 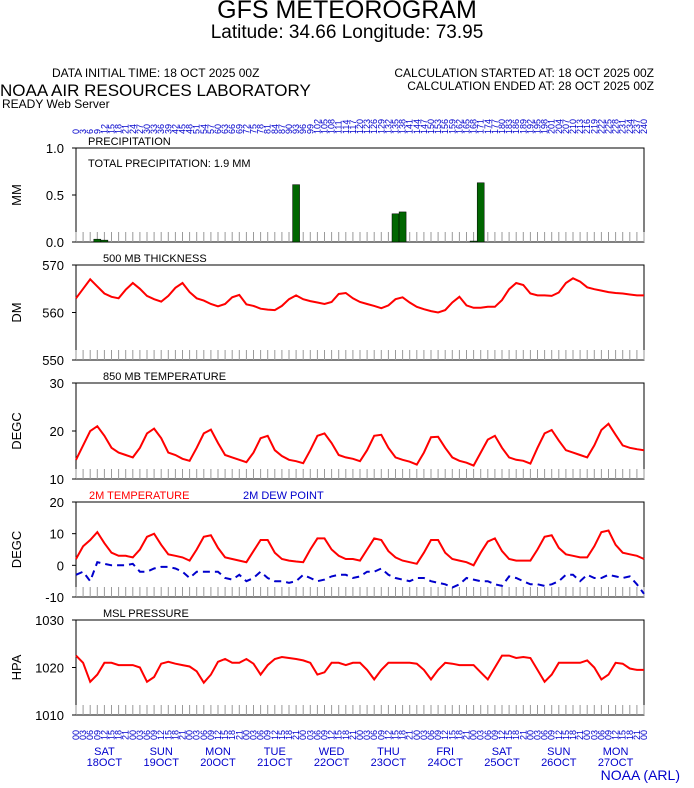 I want to click on forecast-hour-label: 129, so click(x=381, y=126).